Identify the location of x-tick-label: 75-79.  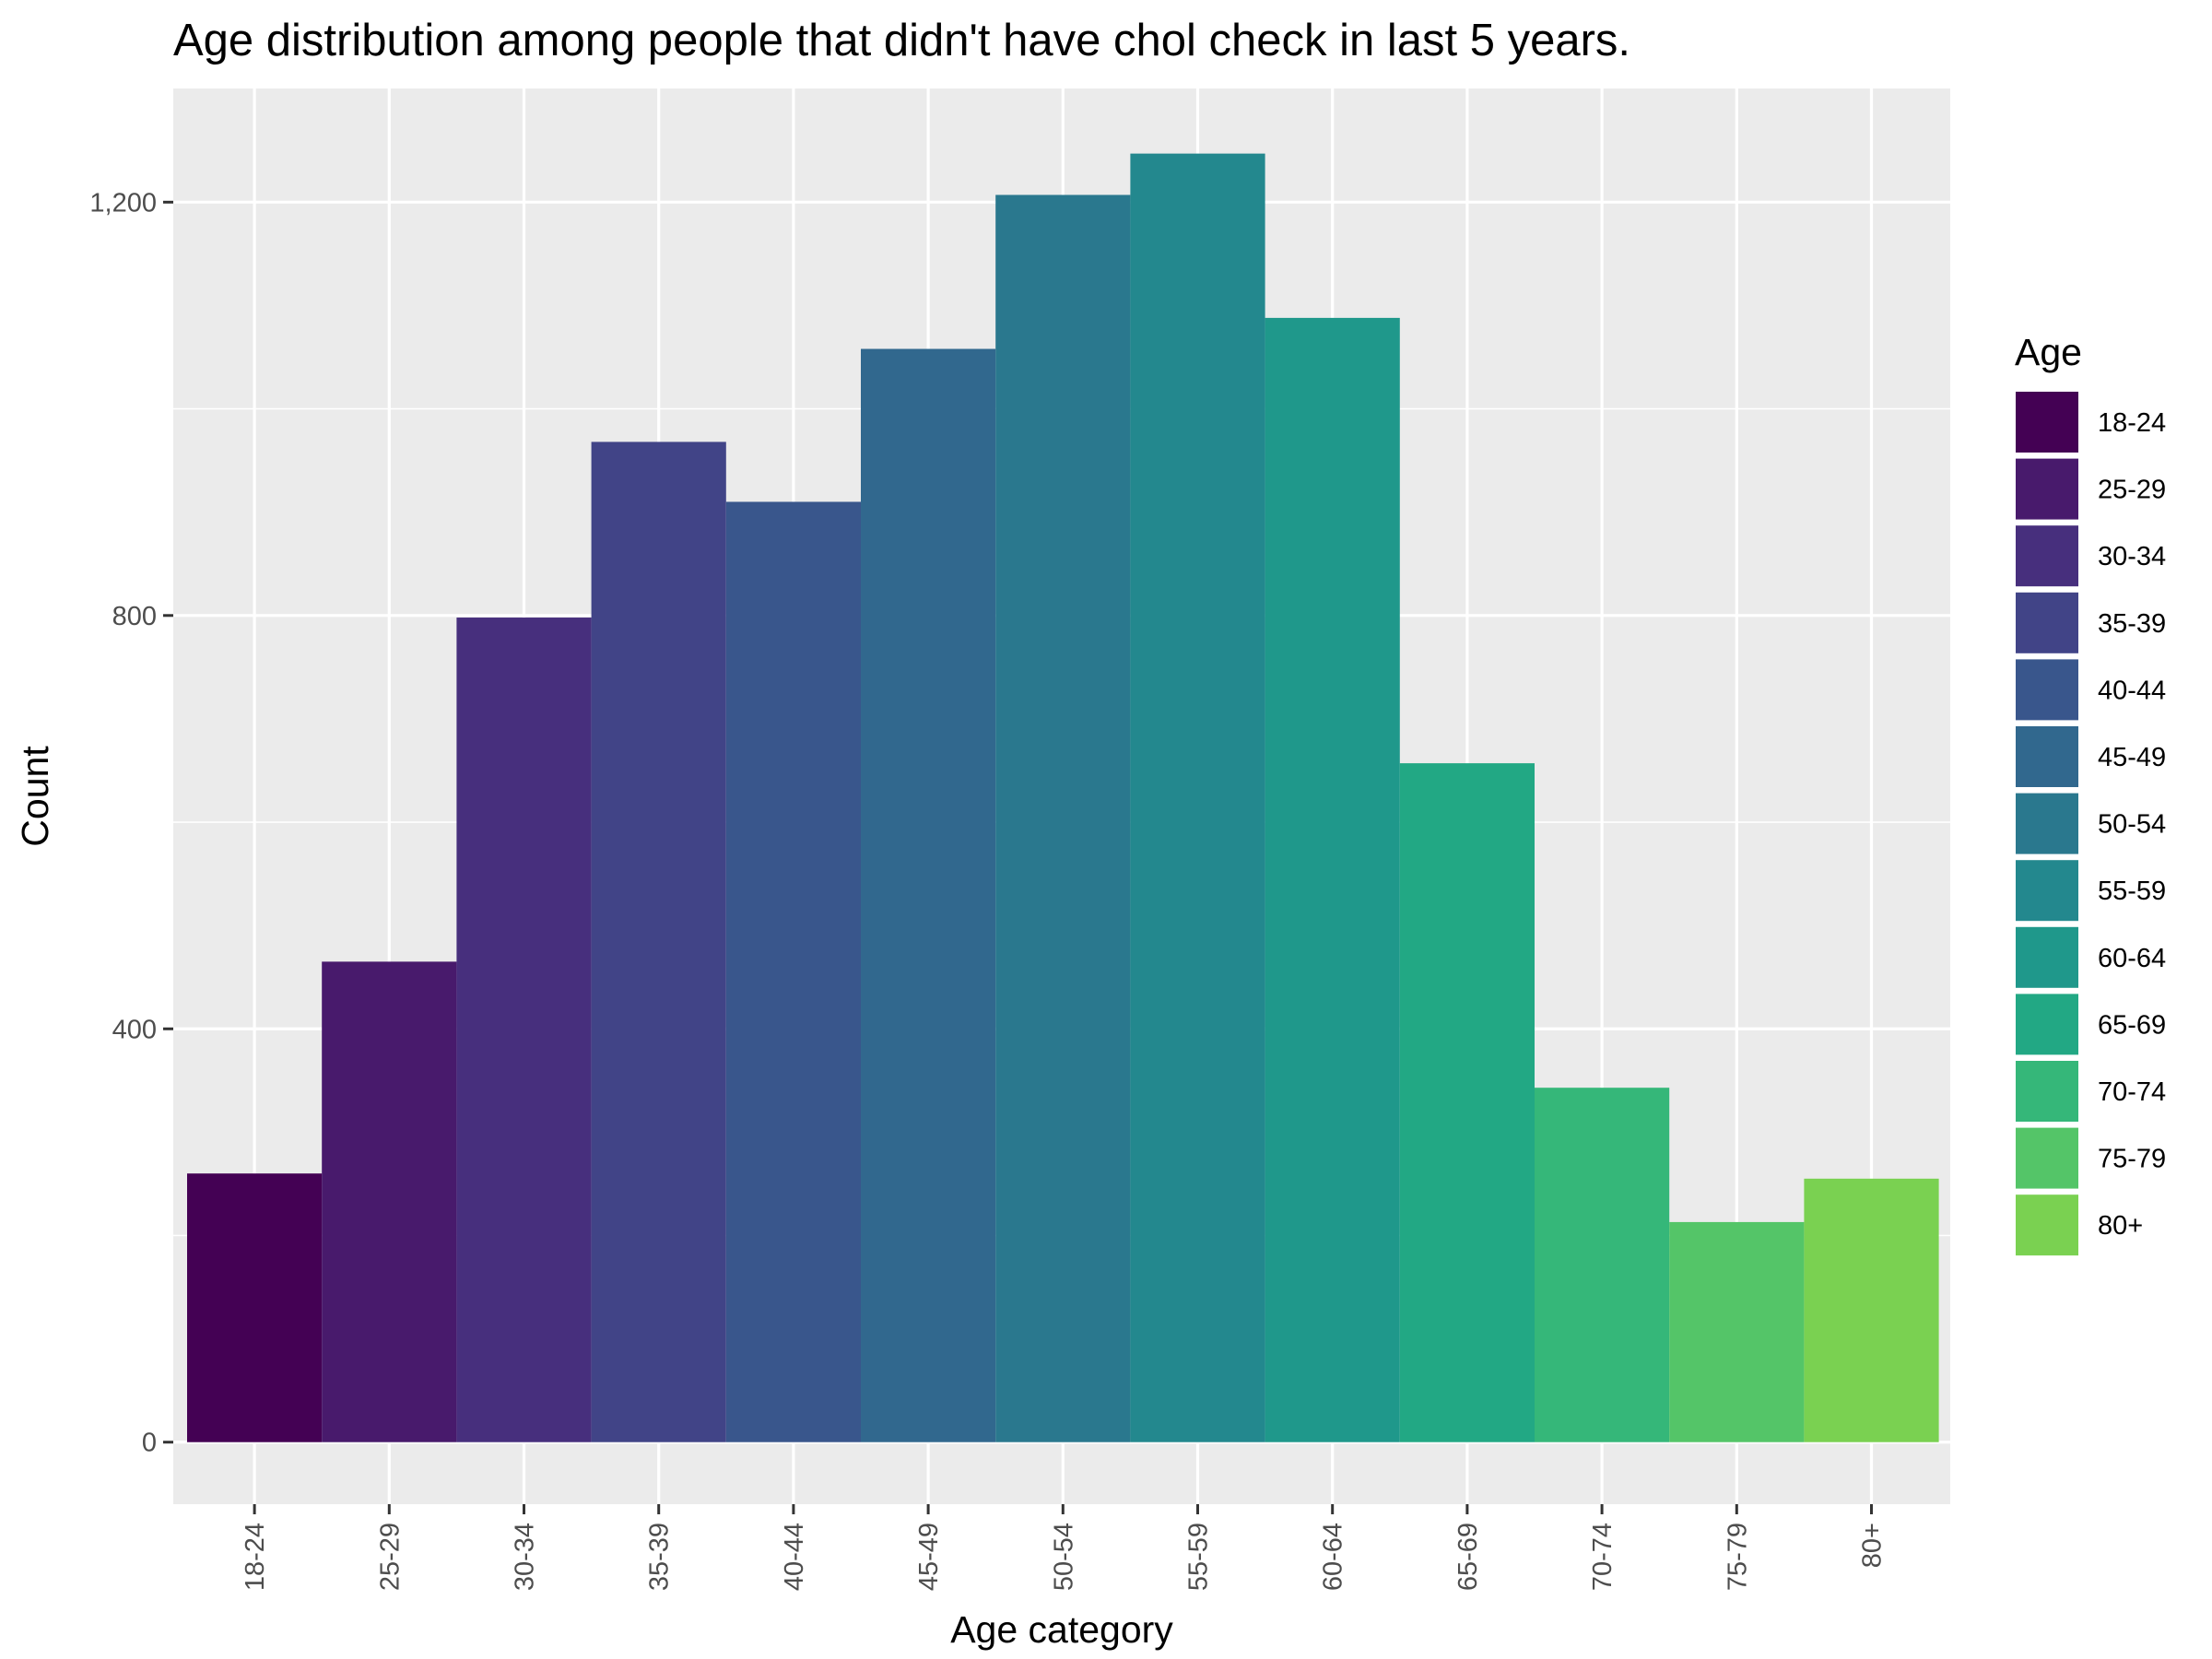
(1737, 1557).